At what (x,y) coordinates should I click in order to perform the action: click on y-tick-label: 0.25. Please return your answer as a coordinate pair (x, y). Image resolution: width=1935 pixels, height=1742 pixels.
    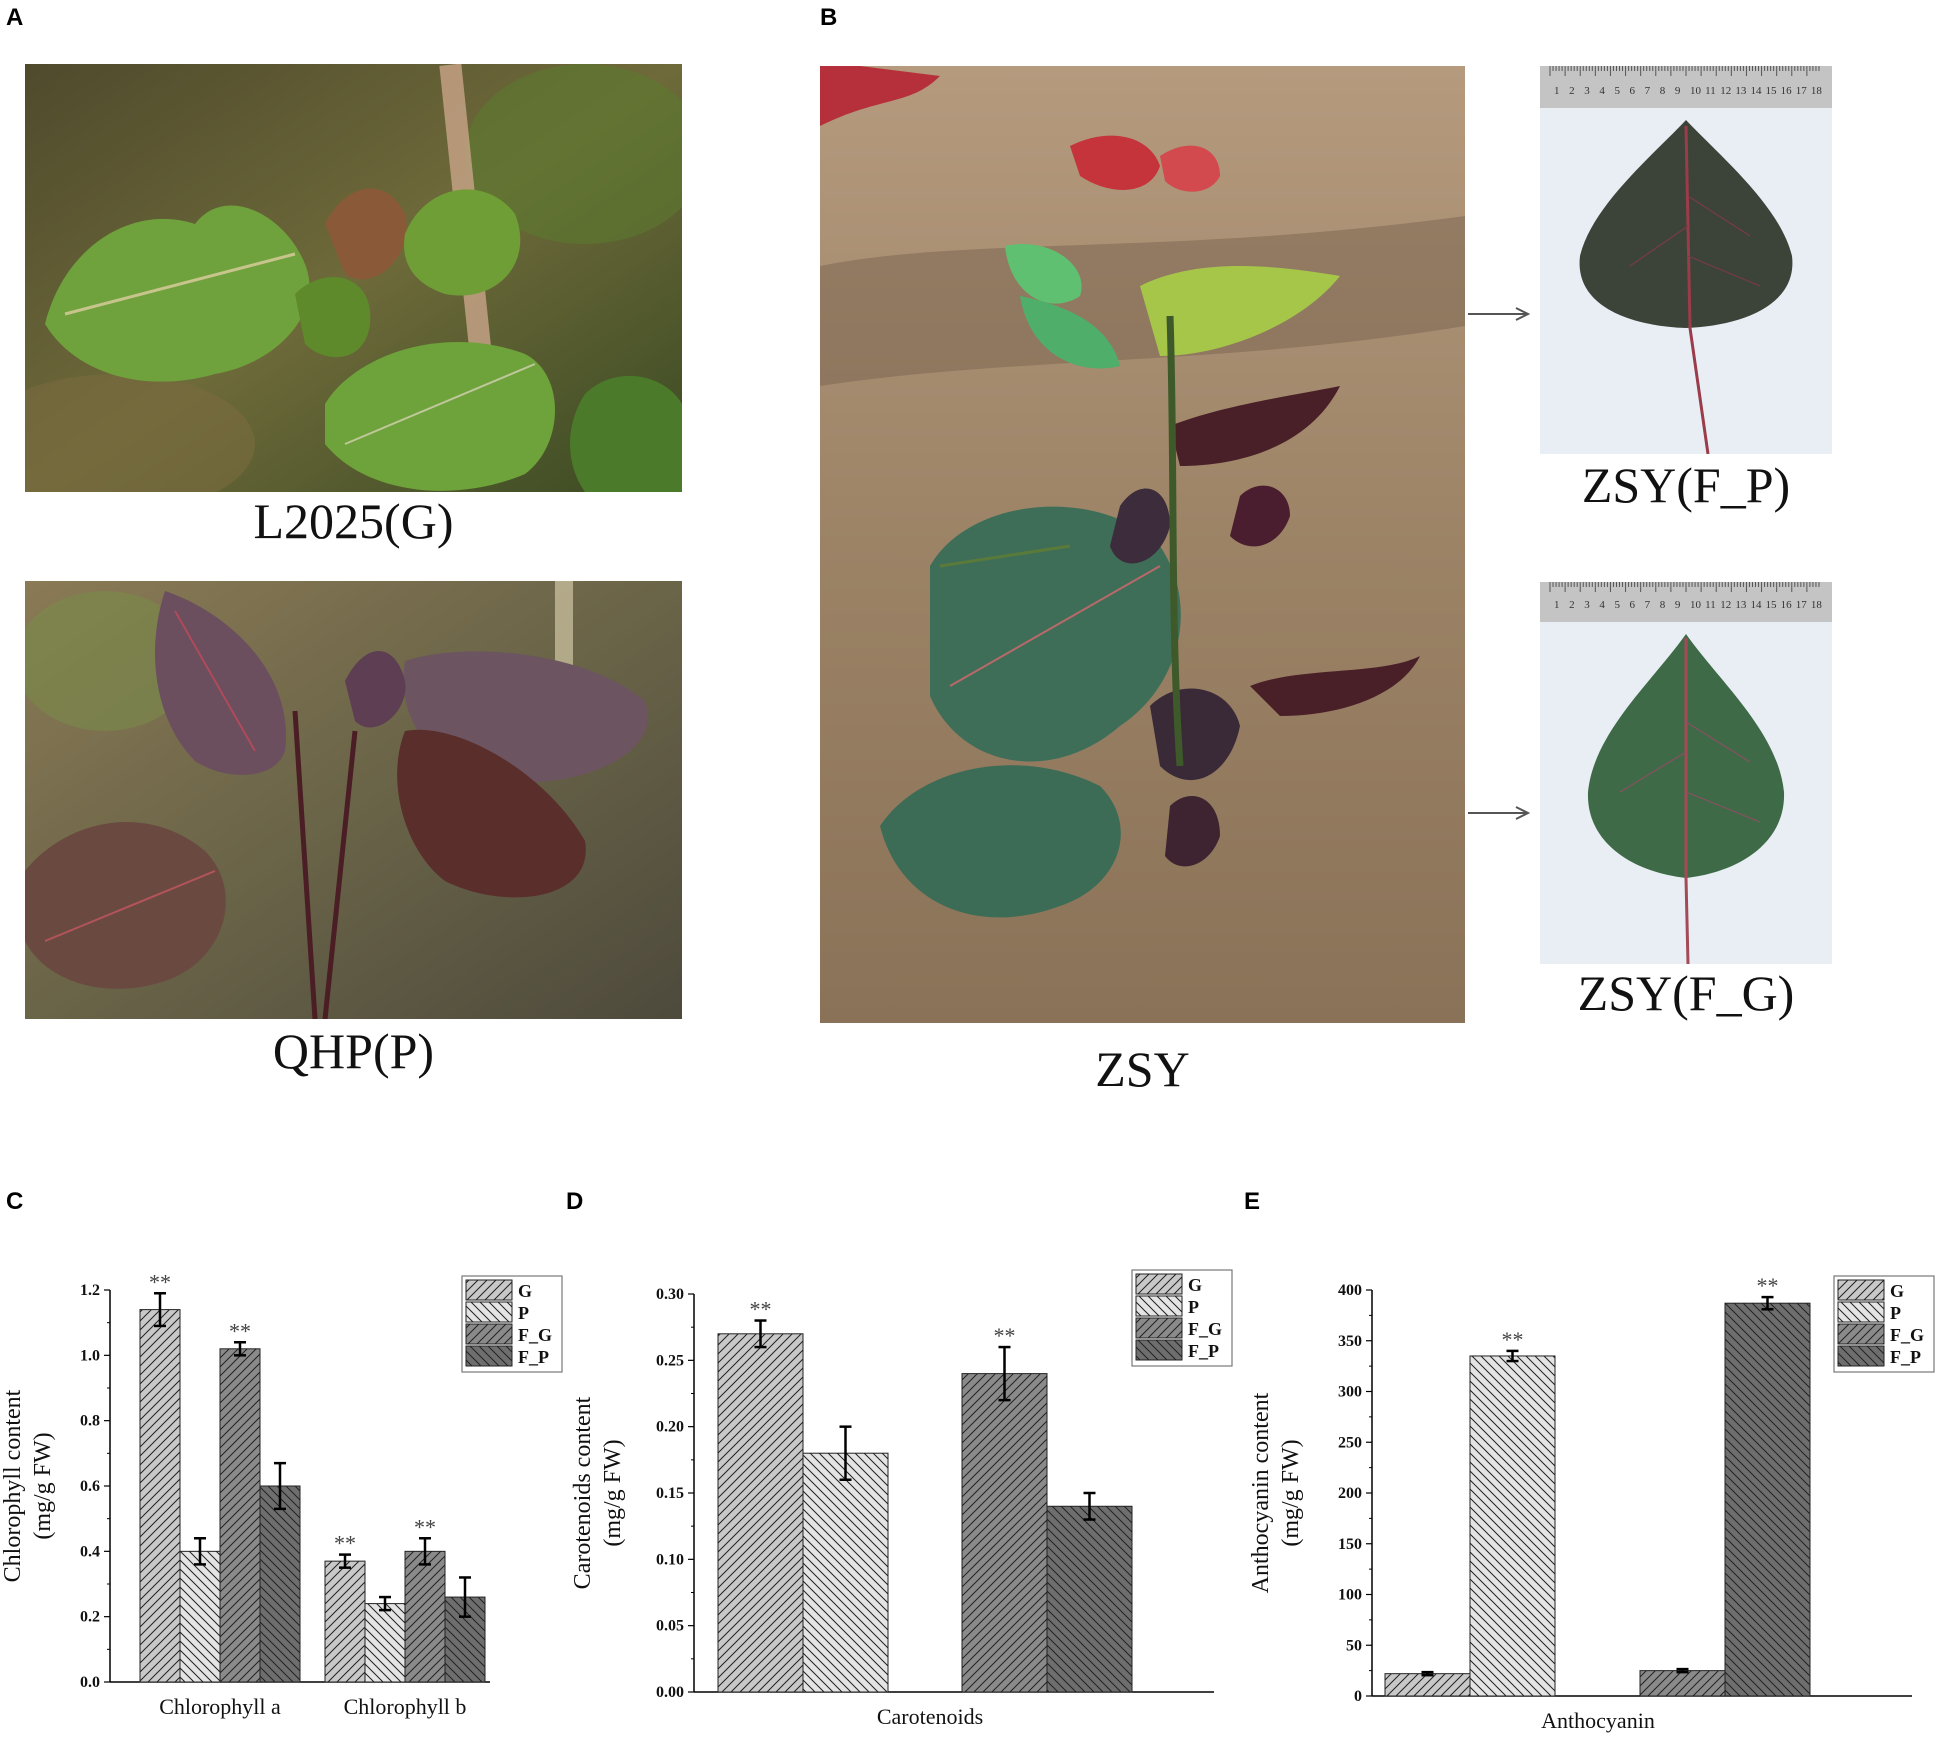
    Looking at the image, I should click on (670, 1360).